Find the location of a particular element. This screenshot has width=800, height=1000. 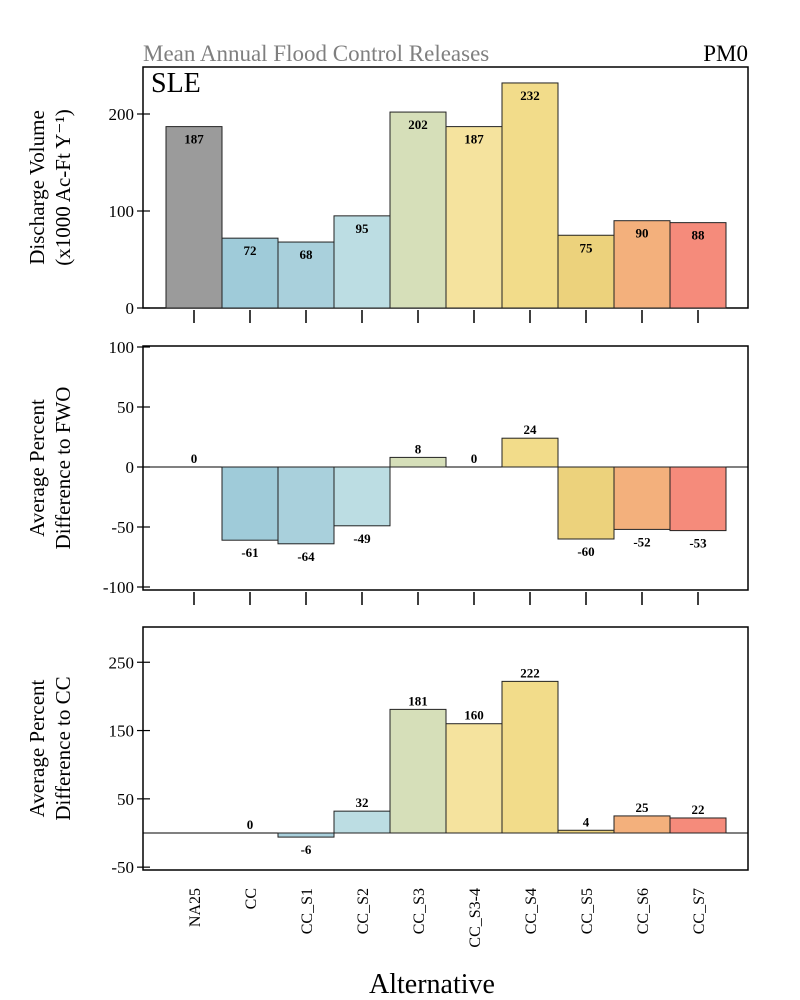

y-axis-title-line: Discharge Volume is located at coordinates (37, 187).